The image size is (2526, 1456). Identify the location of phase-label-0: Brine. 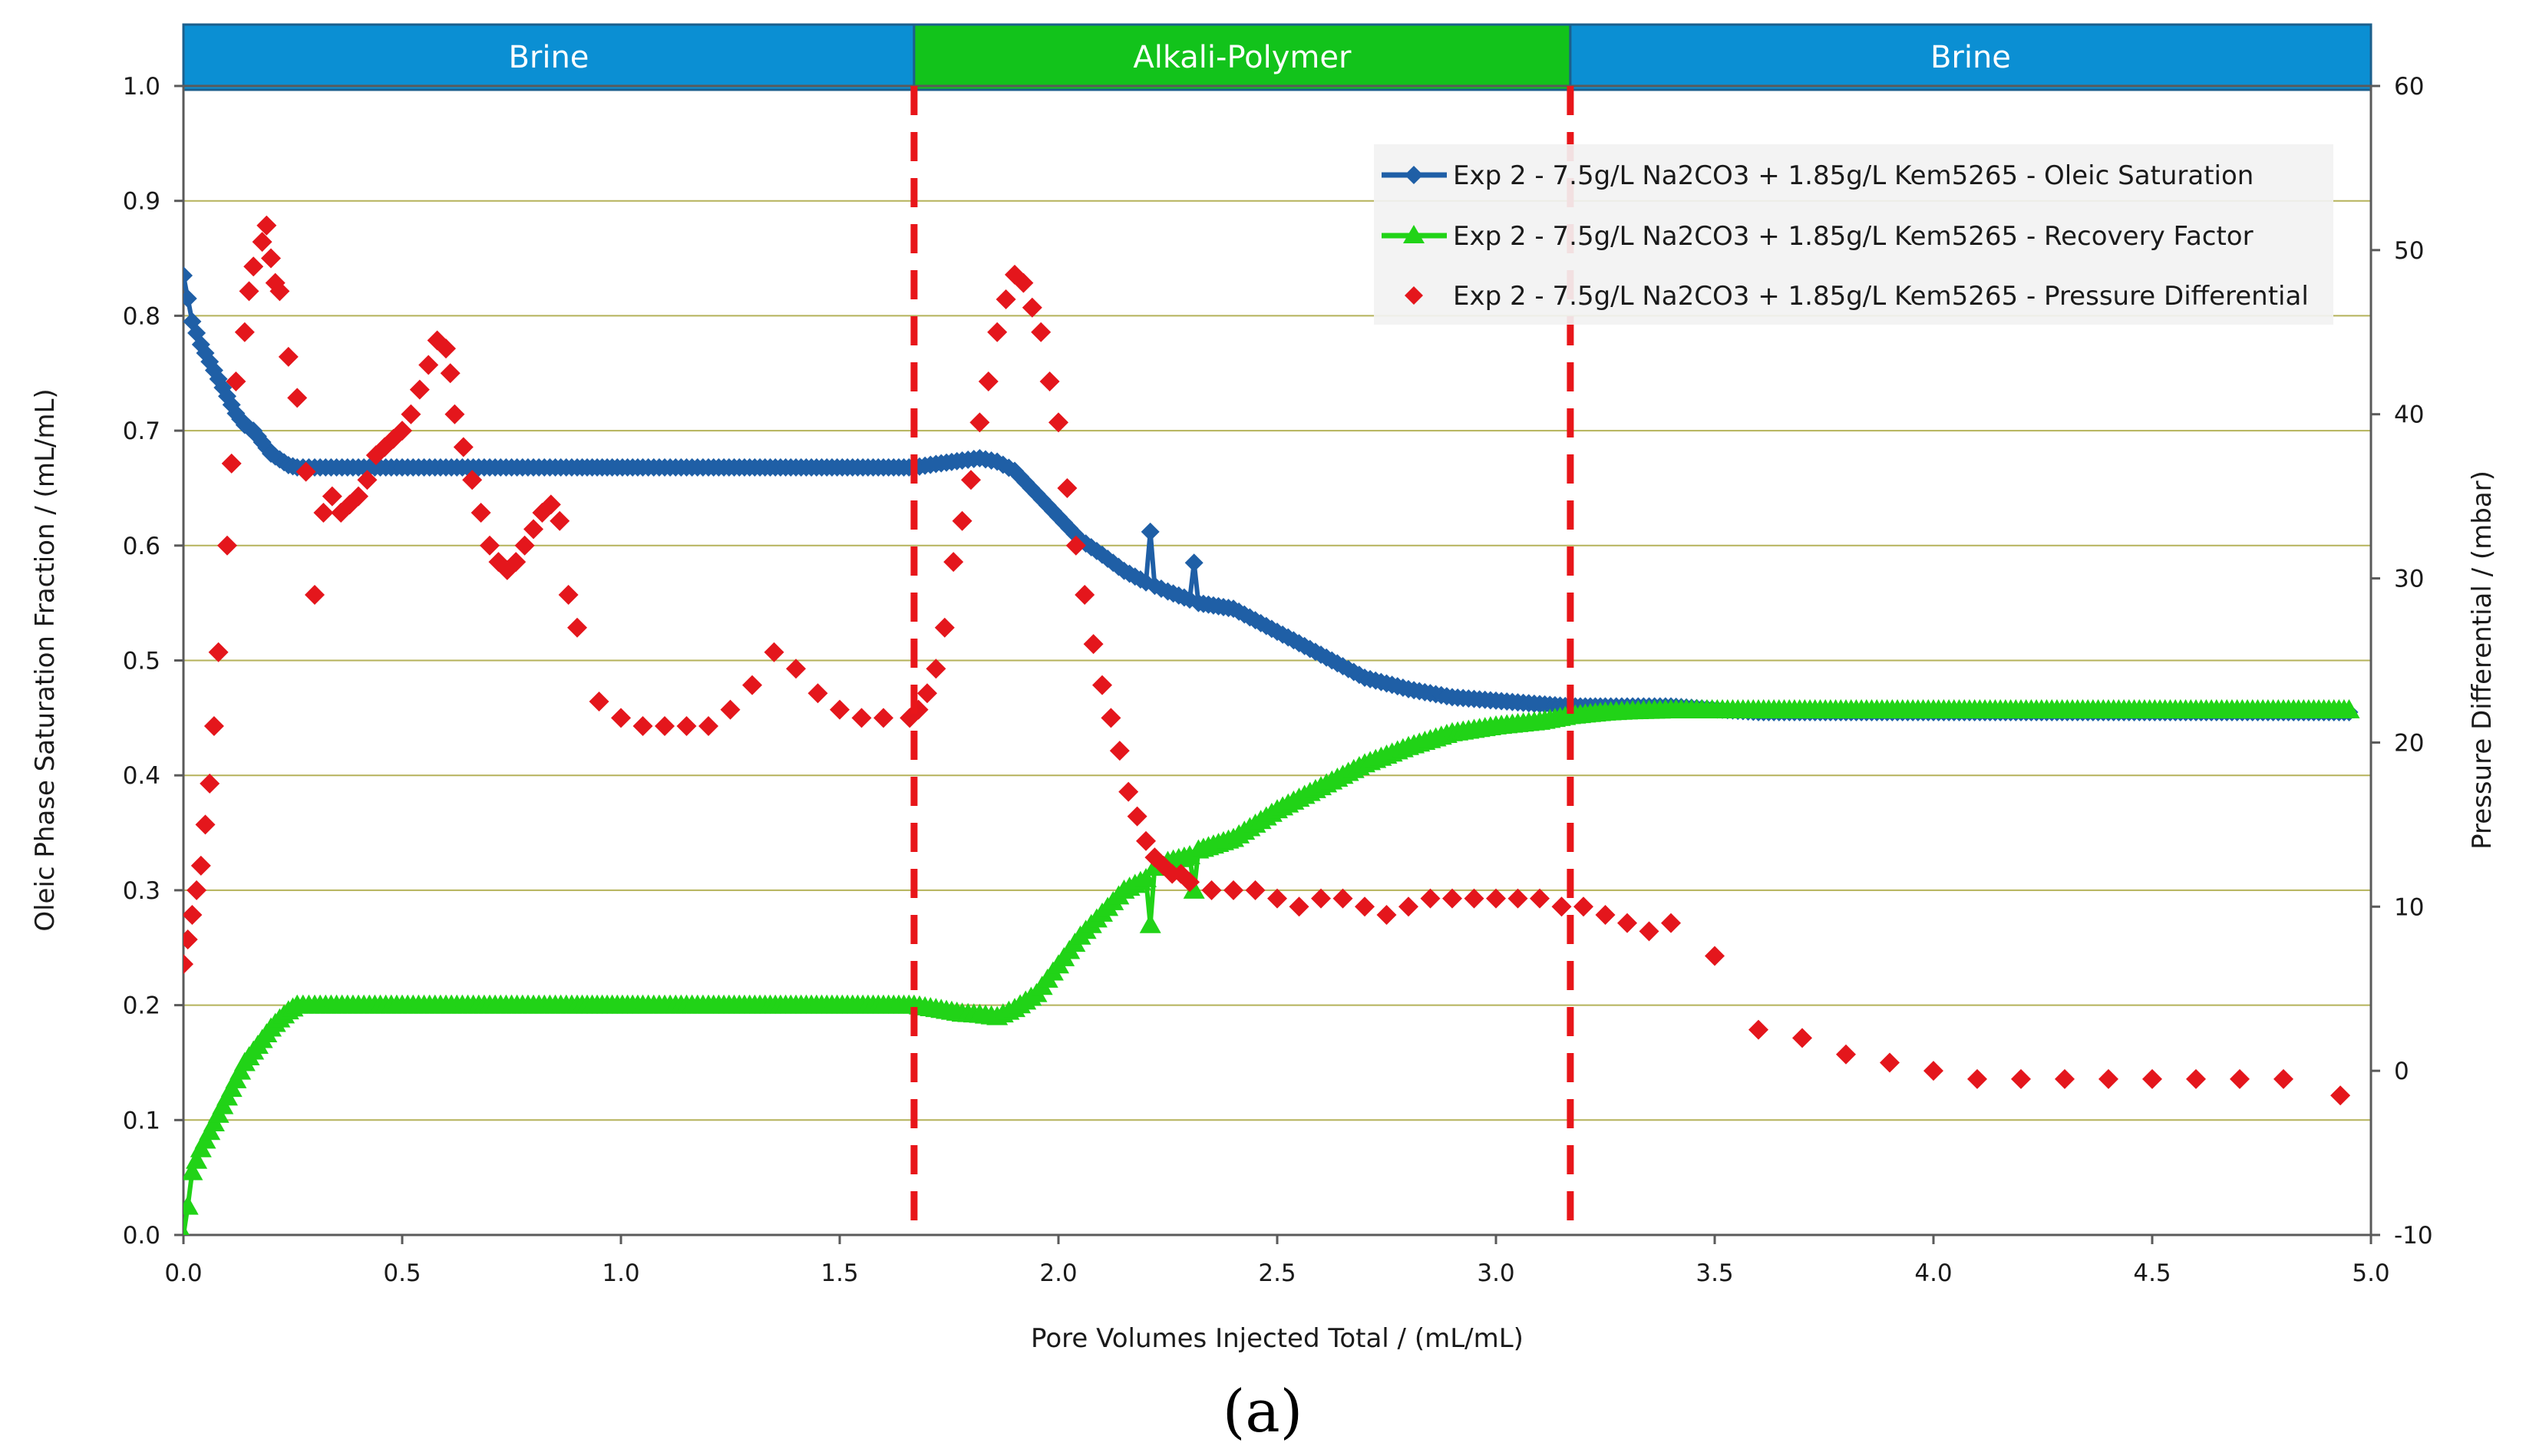
(548, 58).